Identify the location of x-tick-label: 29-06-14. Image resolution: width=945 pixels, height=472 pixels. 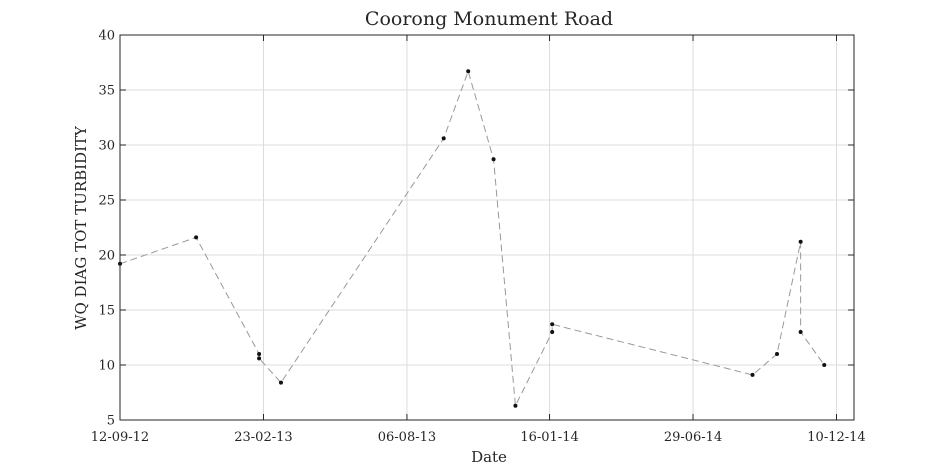
(693, 437).